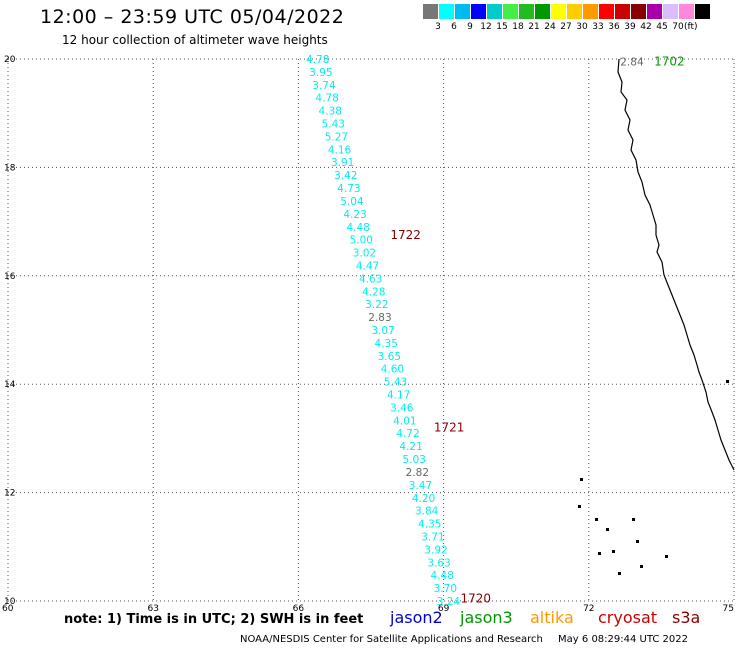 The width and height of the screenshot is (740, 650). What do you see at coordinates (405, 235) in the screenshot?
I see `time-label: 1722` at bounding box center [405, 235].